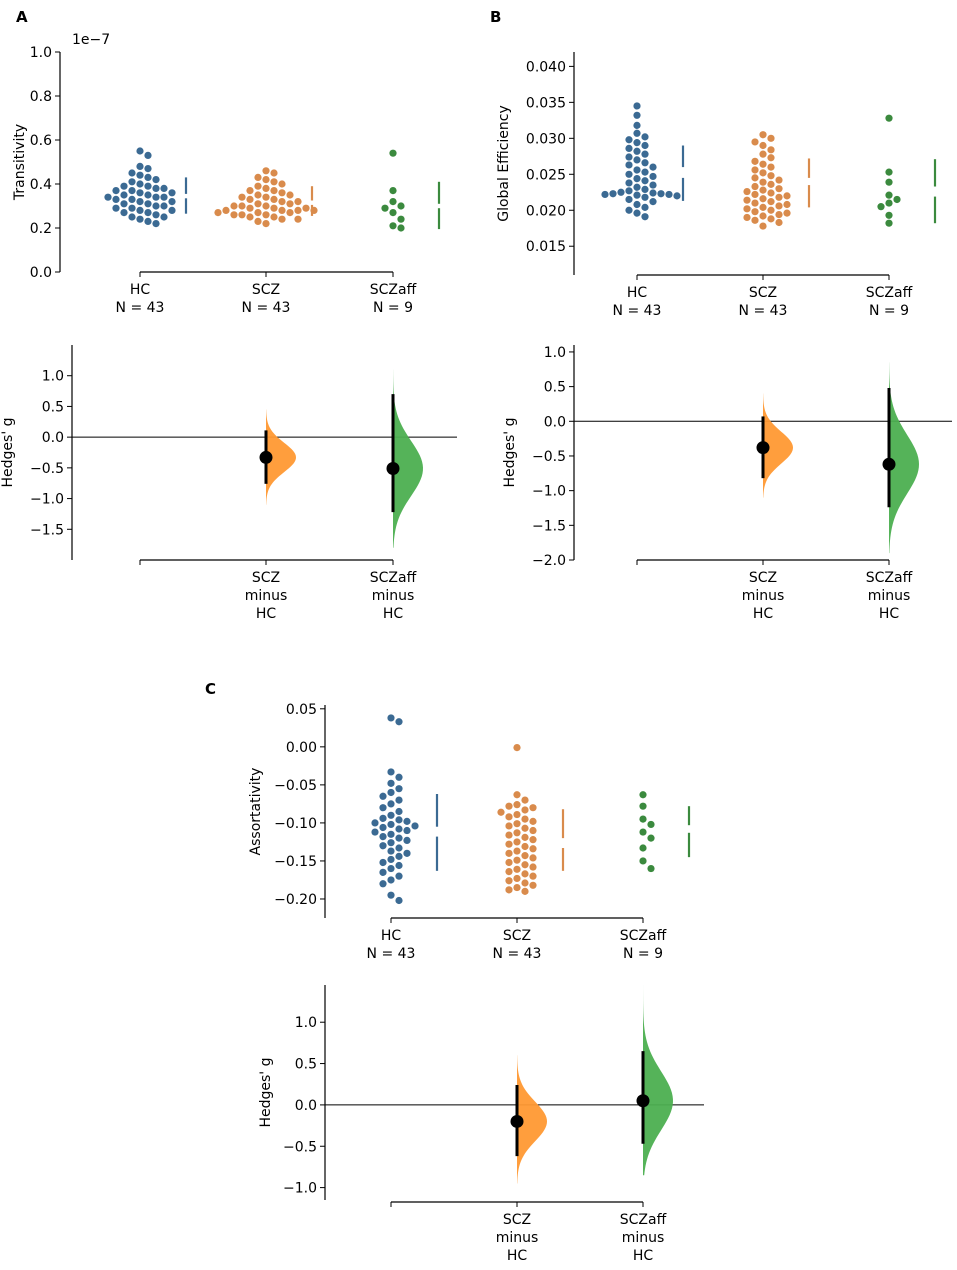 Image resolution: width=957 pixels, height=1270 pixels. I want to click on panel-a-swarm-y-tick-label: 0.4, so click(41, 185).